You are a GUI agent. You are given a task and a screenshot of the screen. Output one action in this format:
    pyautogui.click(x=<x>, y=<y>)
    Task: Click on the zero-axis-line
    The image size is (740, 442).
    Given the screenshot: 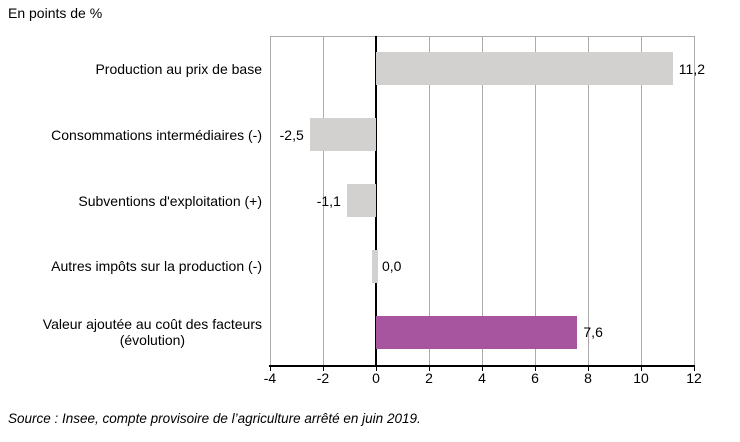 What is the action you would take?
    pyautogui.click(x=376, y=200)
    